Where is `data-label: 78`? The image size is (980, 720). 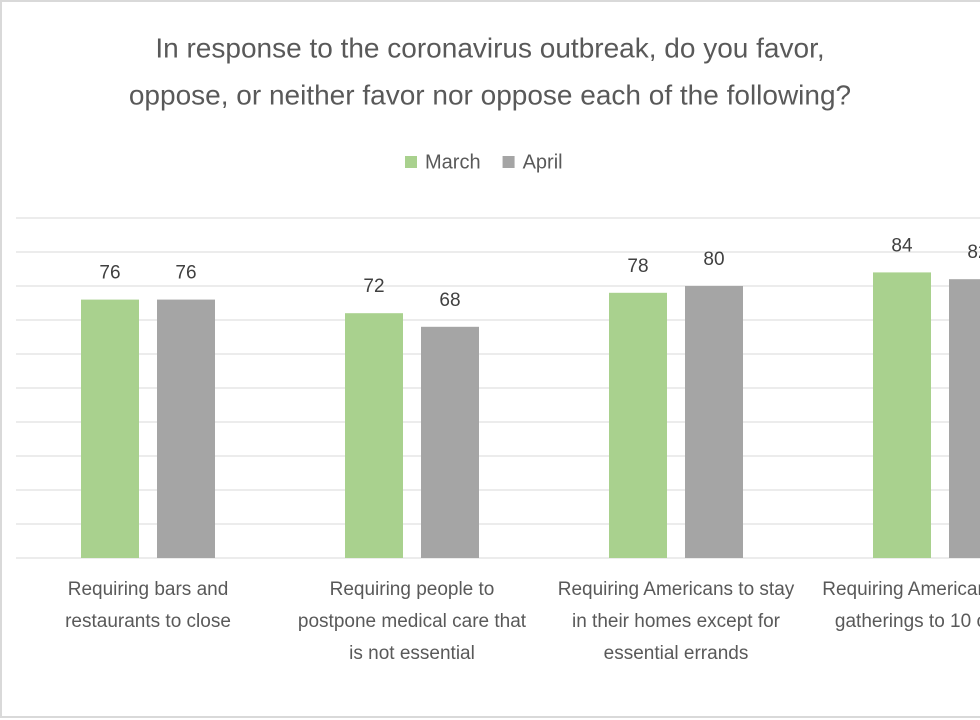 data-label: 78 is located at coordinates (637, 266).